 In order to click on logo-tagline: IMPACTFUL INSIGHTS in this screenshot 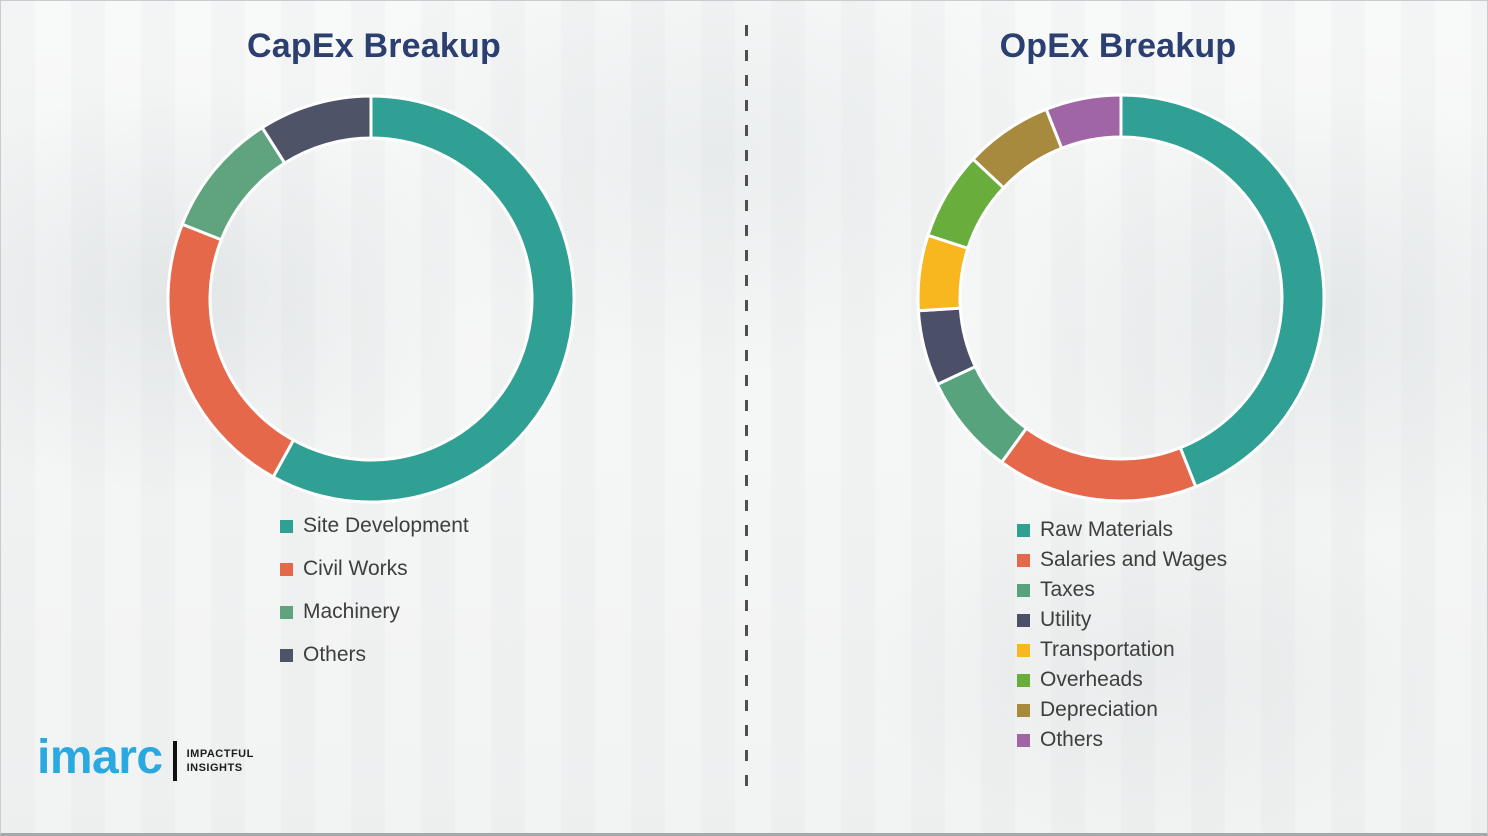, I will do `click(220, 761)`.